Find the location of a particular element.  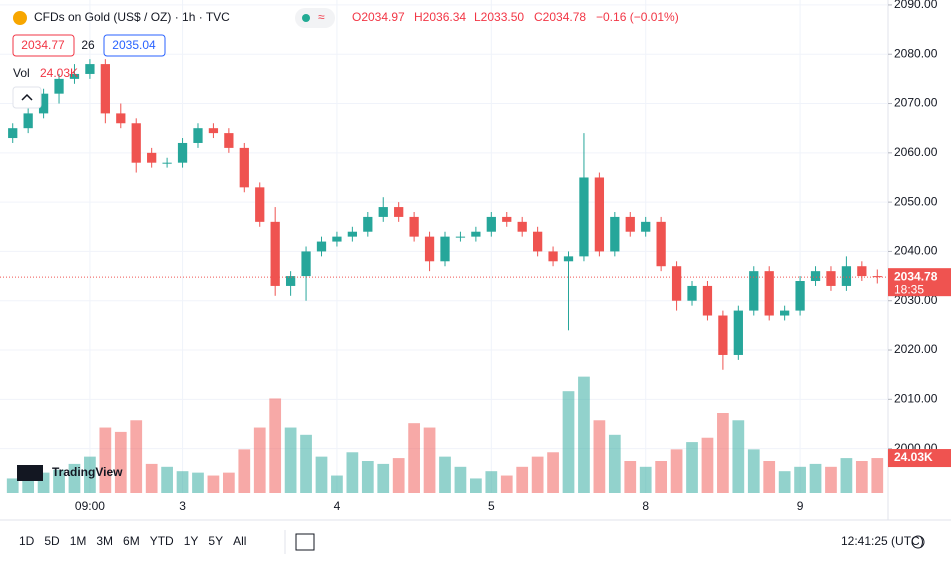

ask: 2035.04 is located at coordinates (134, 45).